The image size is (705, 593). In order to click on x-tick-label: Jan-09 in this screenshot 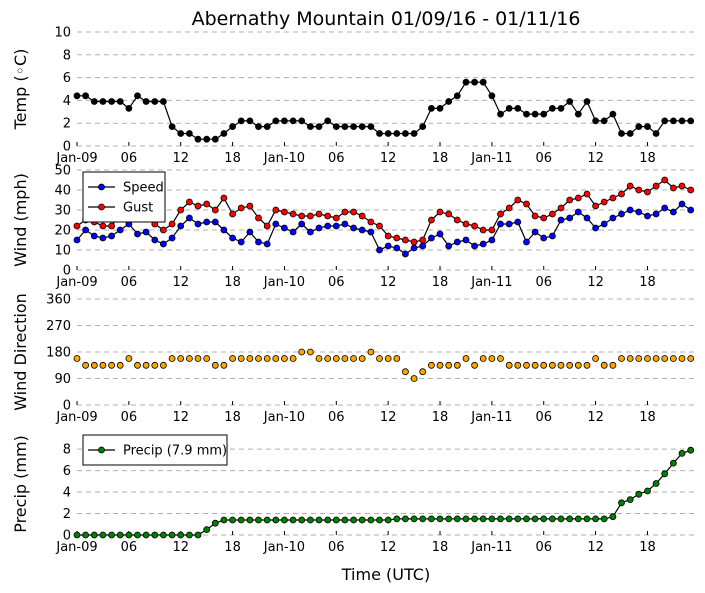, I will do `click(76, 547)`.